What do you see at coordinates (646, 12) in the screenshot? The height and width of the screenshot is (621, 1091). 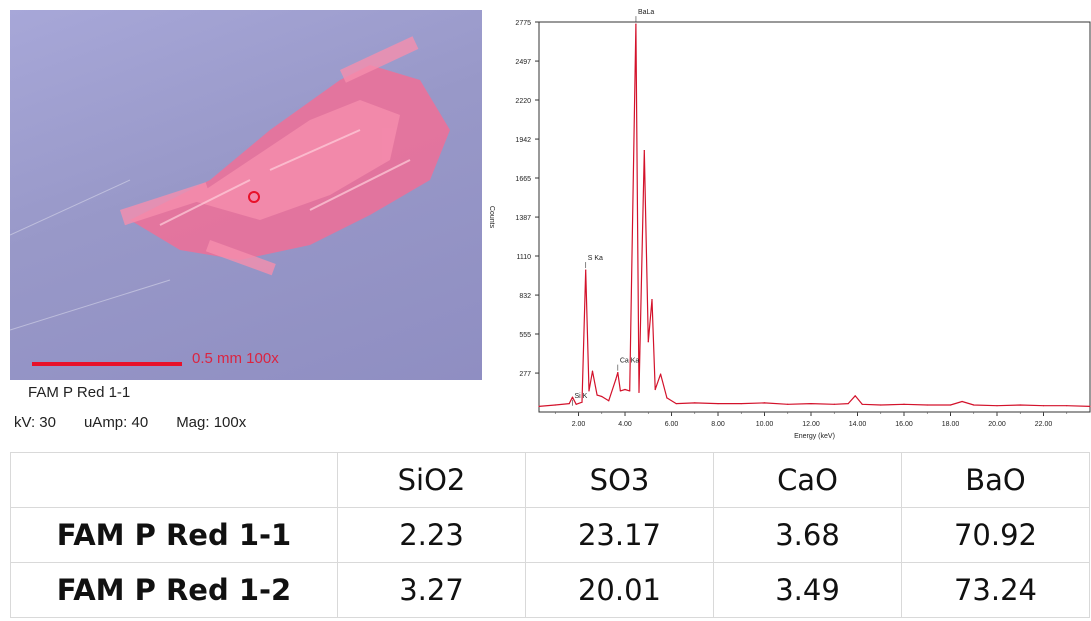 I see `peak-label: BaLa` at bounding box center [646, 12].